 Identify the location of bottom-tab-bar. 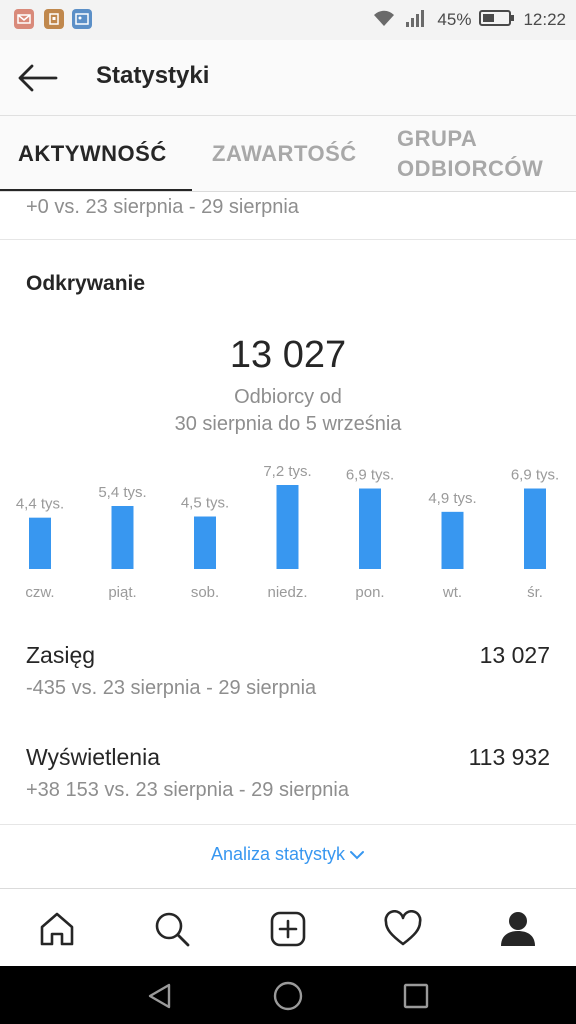
(288, 927).